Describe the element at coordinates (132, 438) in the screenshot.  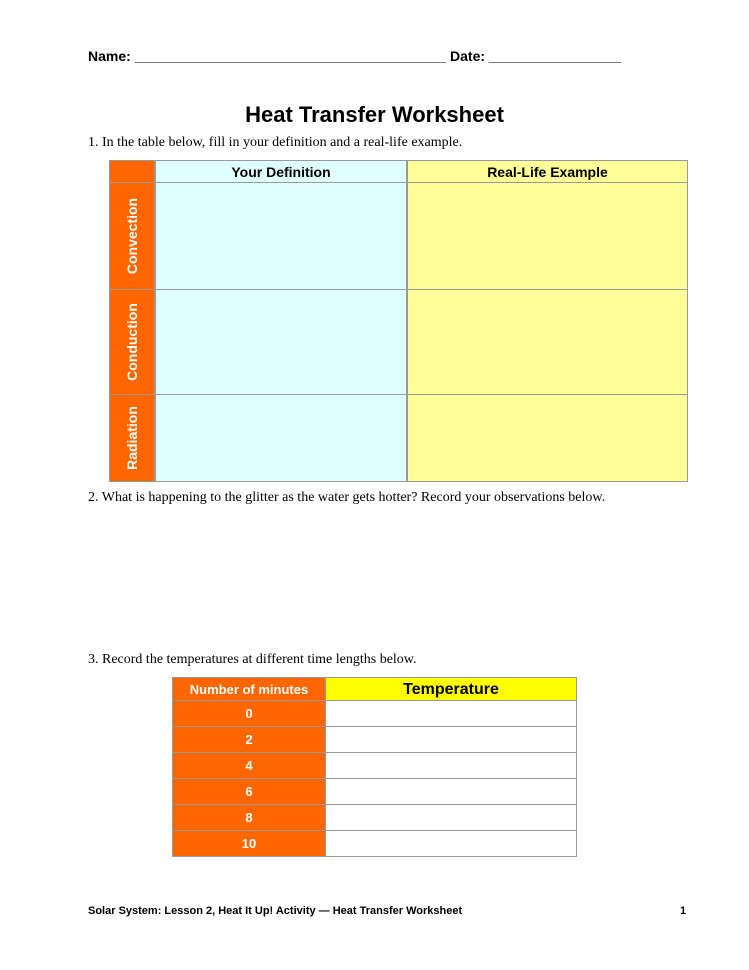
I see `row-label-radiation: Radiation` at that location.